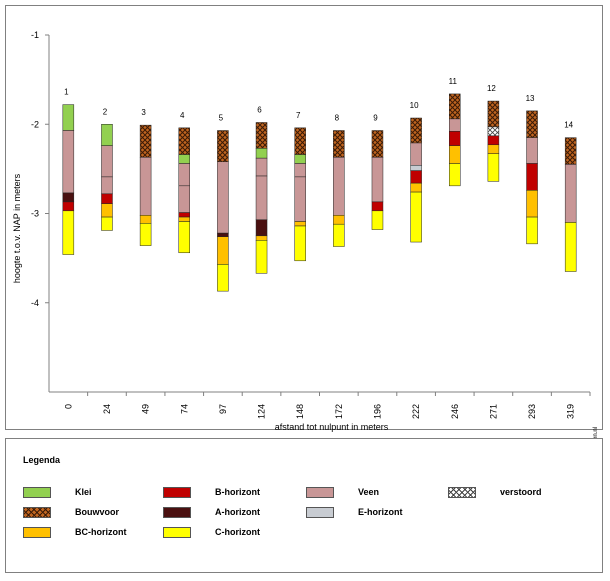 The height and width of the screenshot is (581, 610). Describe the element at coordinates (37, 492) in the screenshot. I see `legend-swatch-klei` at that location.